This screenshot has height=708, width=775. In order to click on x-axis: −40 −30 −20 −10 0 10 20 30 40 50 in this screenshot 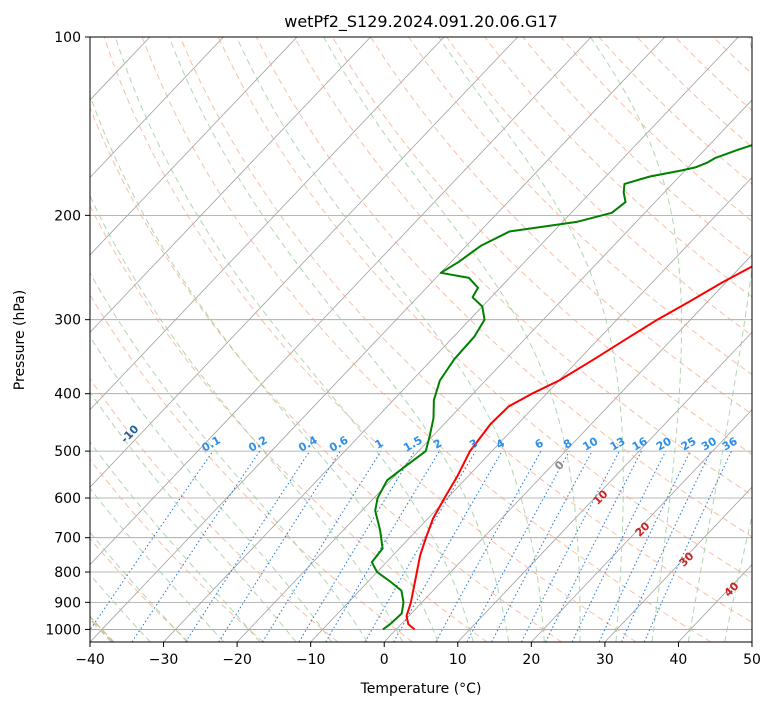, I will do `click(418, 655)`.